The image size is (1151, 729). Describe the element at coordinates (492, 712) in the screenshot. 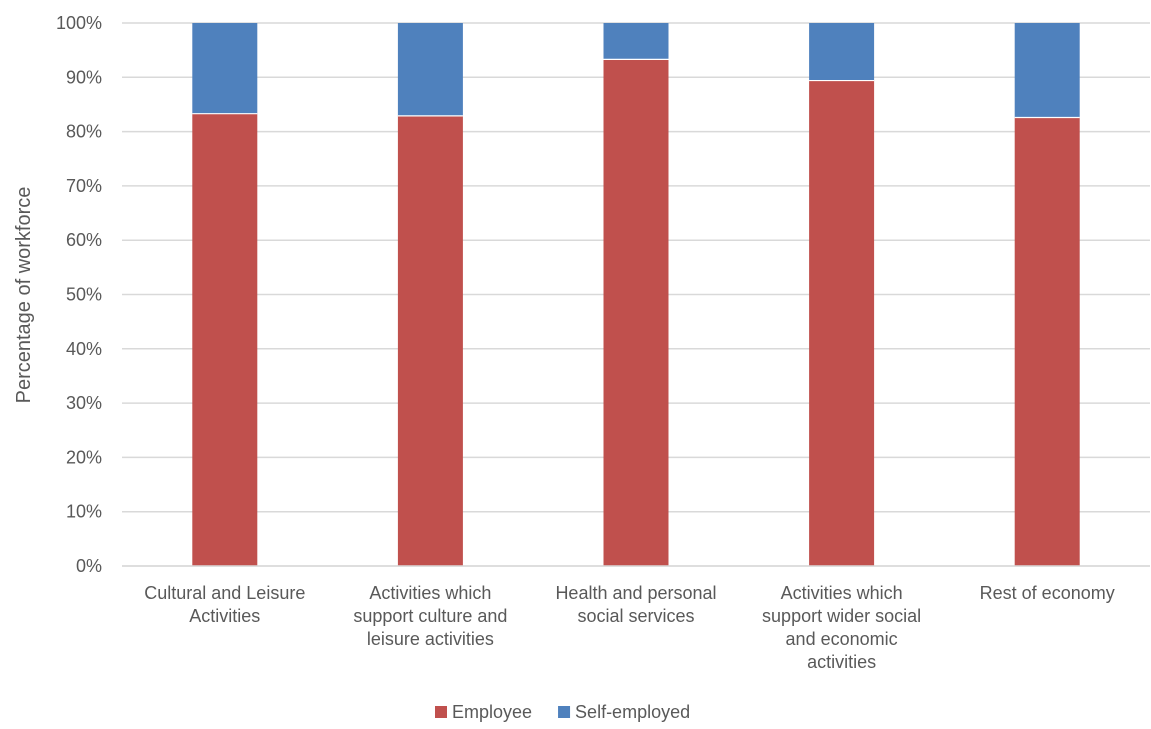

I see `legend-label-employee: Employee` at that location.